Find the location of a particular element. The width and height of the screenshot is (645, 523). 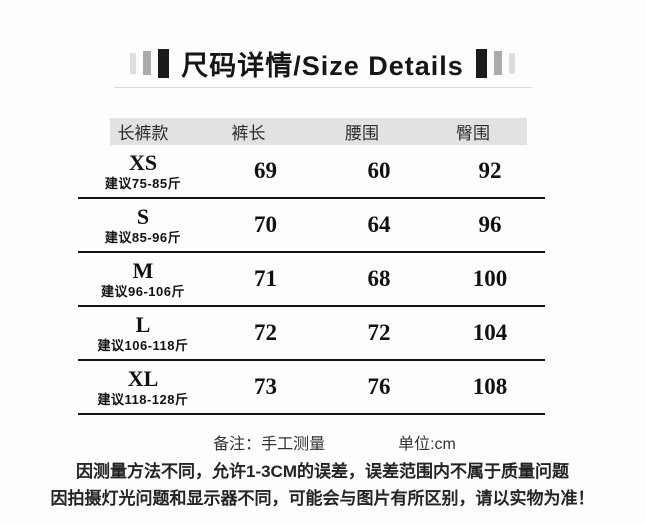

table-row-xs: XS 建议75-85斤 69 60 92 is located at coordinates (311, 172).